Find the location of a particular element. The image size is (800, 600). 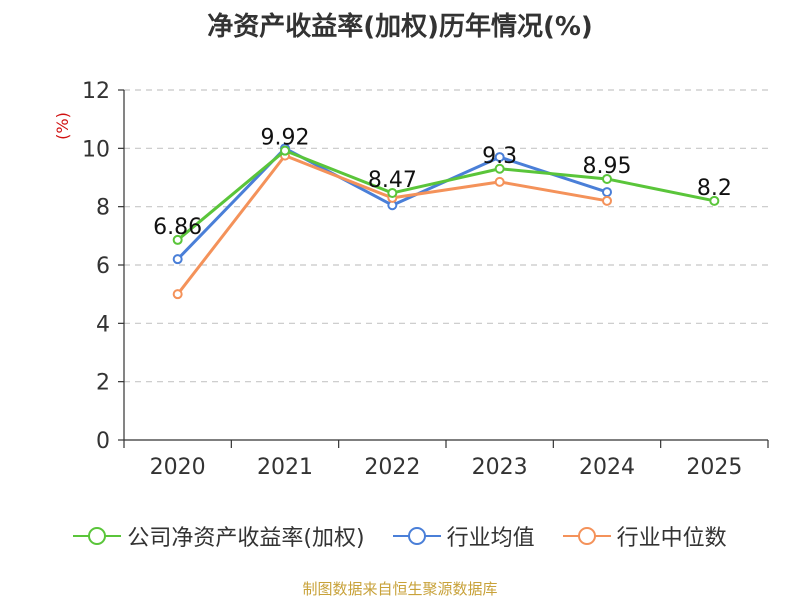

x-tick-label-2025: 2025 is located at coordinates (714, 467).